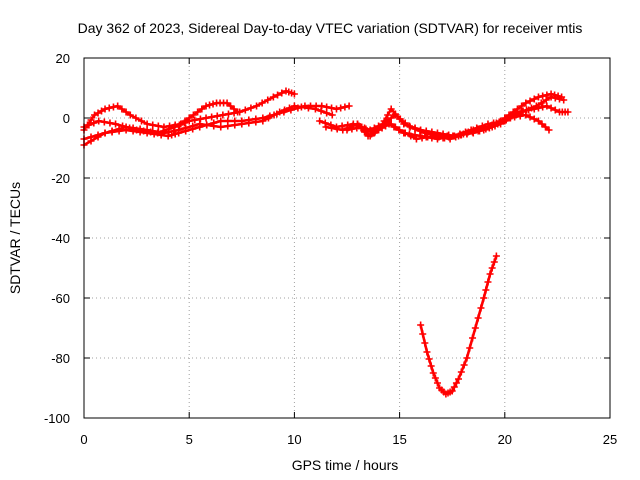  Describe the element at coordinates (189, 439) in the screenshot. I see `x-tick-label: 5` at that location.